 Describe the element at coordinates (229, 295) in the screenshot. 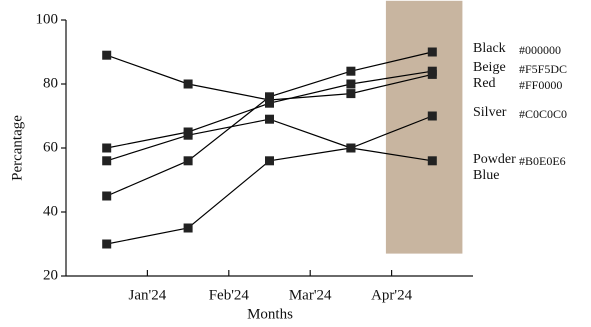

I see `x-tick-label: Feb'24` at that location.